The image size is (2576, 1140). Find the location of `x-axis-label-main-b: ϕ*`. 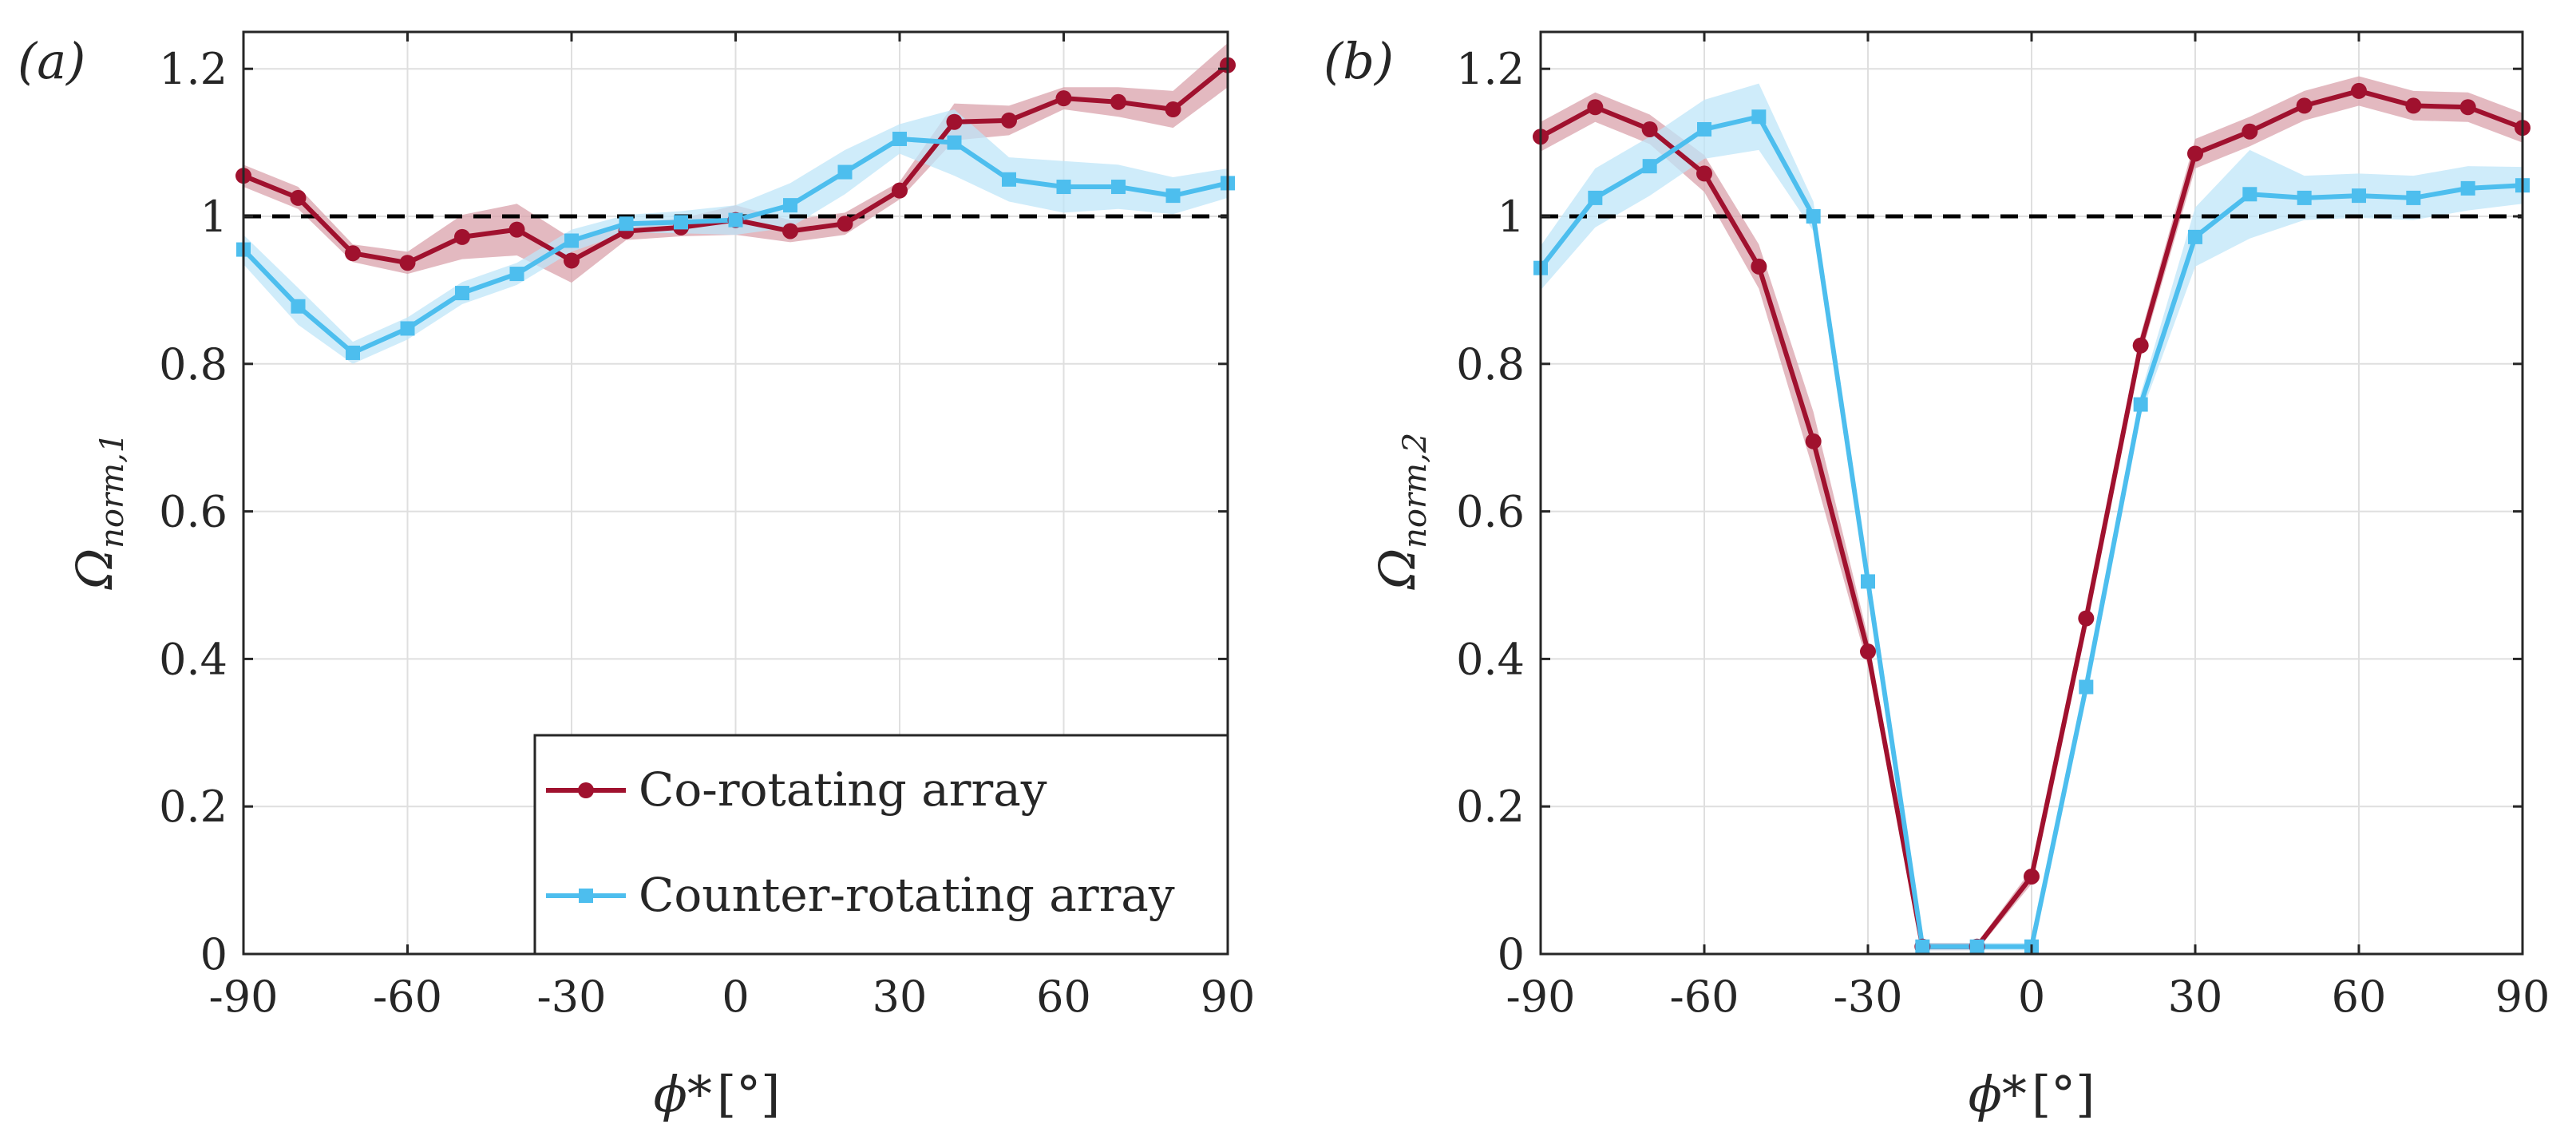

x-axis-label-main-b: ϕ* is located at coordinates (1998, 1094).